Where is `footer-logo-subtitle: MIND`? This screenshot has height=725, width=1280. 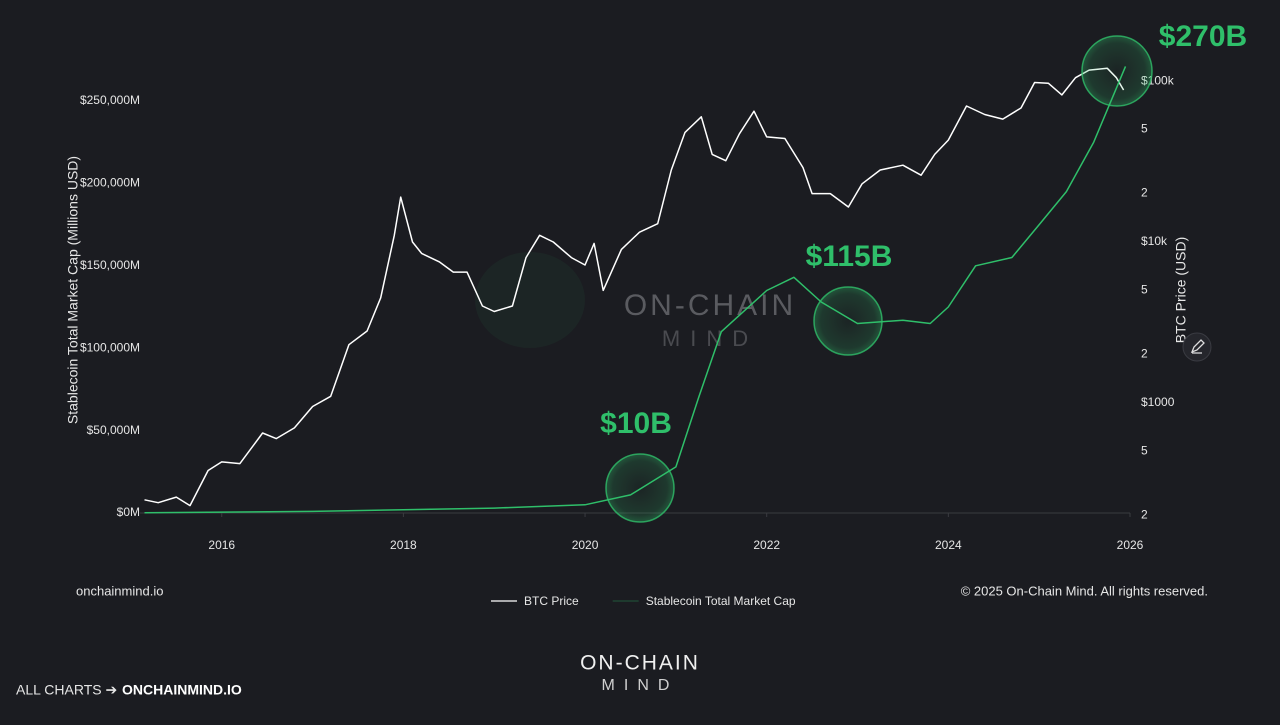 footer-logo-subtitle: MIND is located at coordinates (640, 685).